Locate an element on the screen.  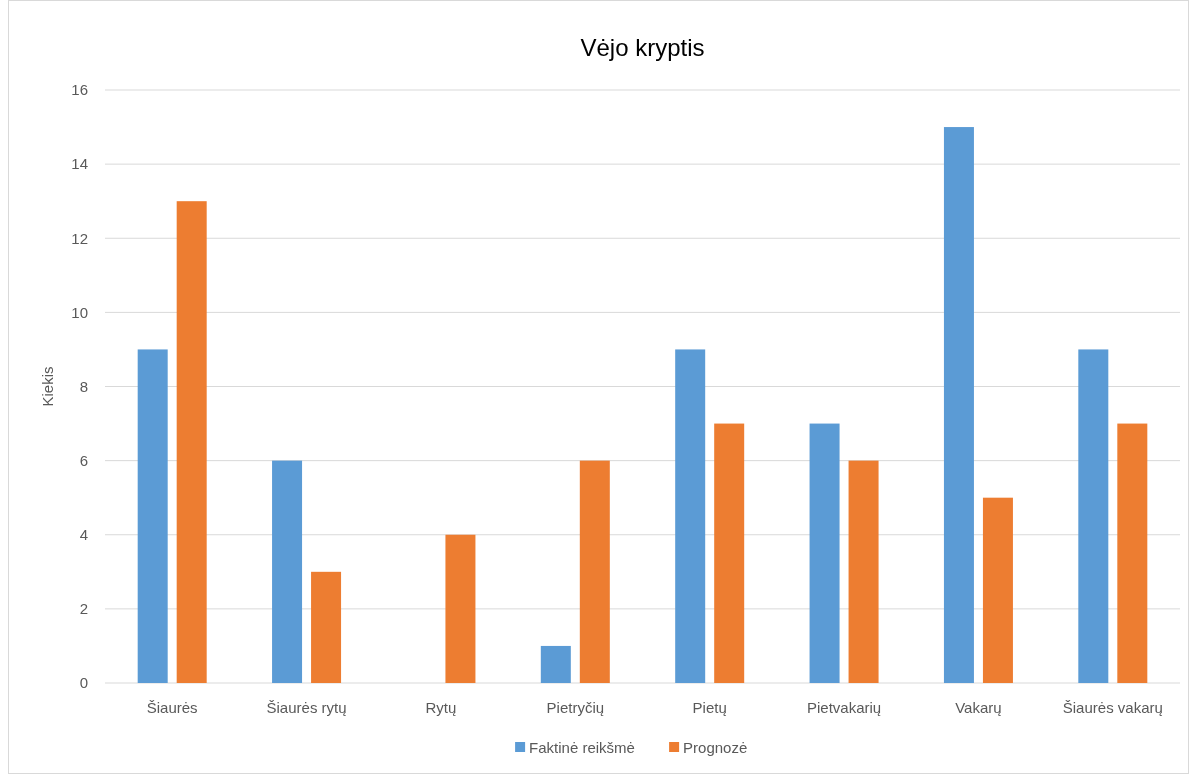
x-tick-label: Šiaurės vakarų is located at coordinates (1112, 707).